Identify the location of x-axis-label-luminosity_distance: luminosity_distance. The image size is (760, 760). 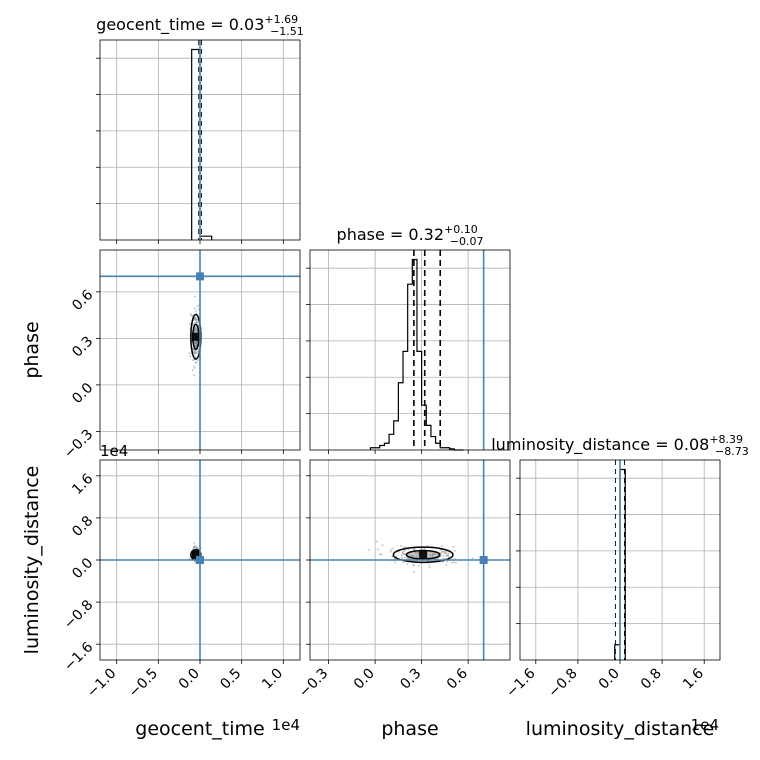
(620, 729).